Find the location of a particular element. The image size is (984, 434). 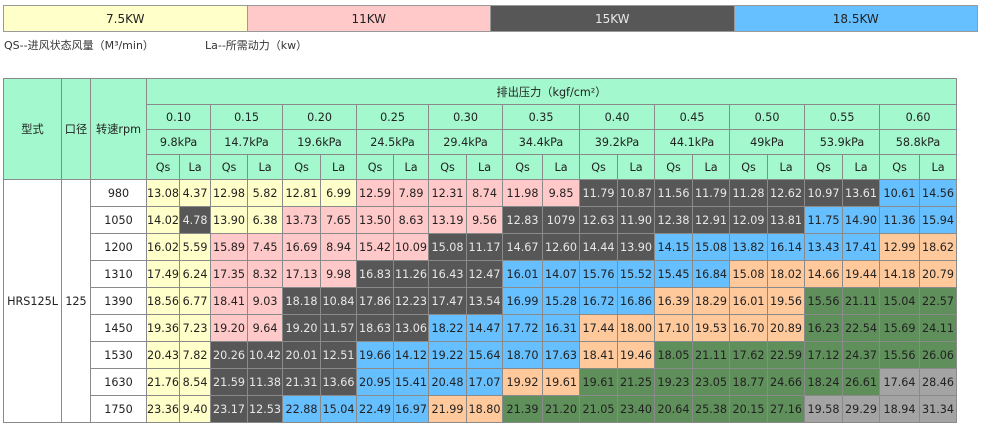

la-cell: 1079 is located at coordinates (561, 220).